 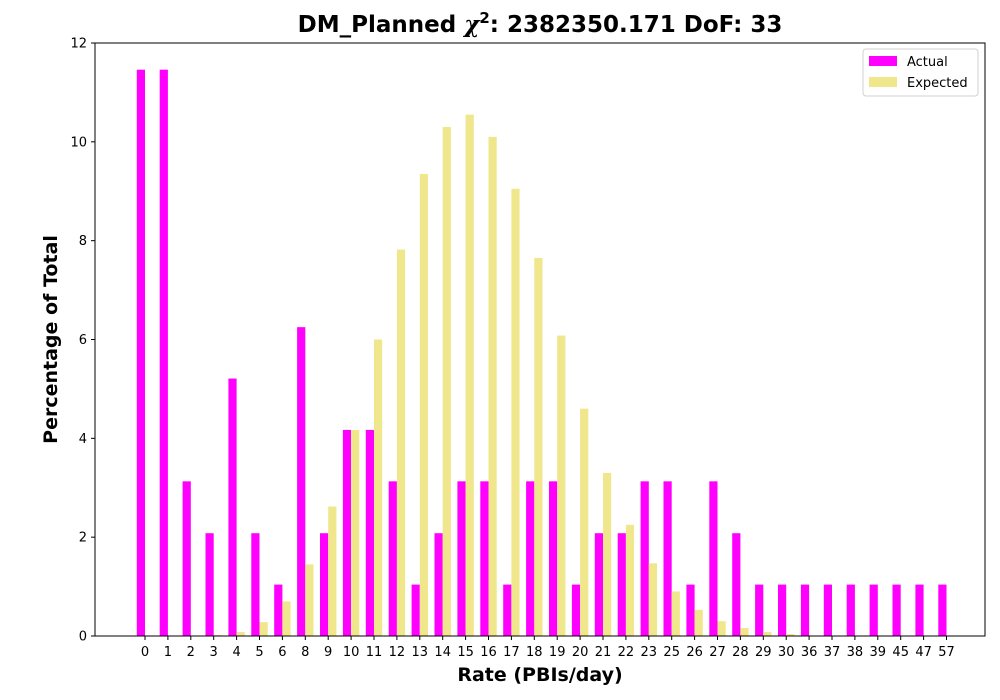 I want to click on x-tick-label-47: 47, so click(x=923, y=652).